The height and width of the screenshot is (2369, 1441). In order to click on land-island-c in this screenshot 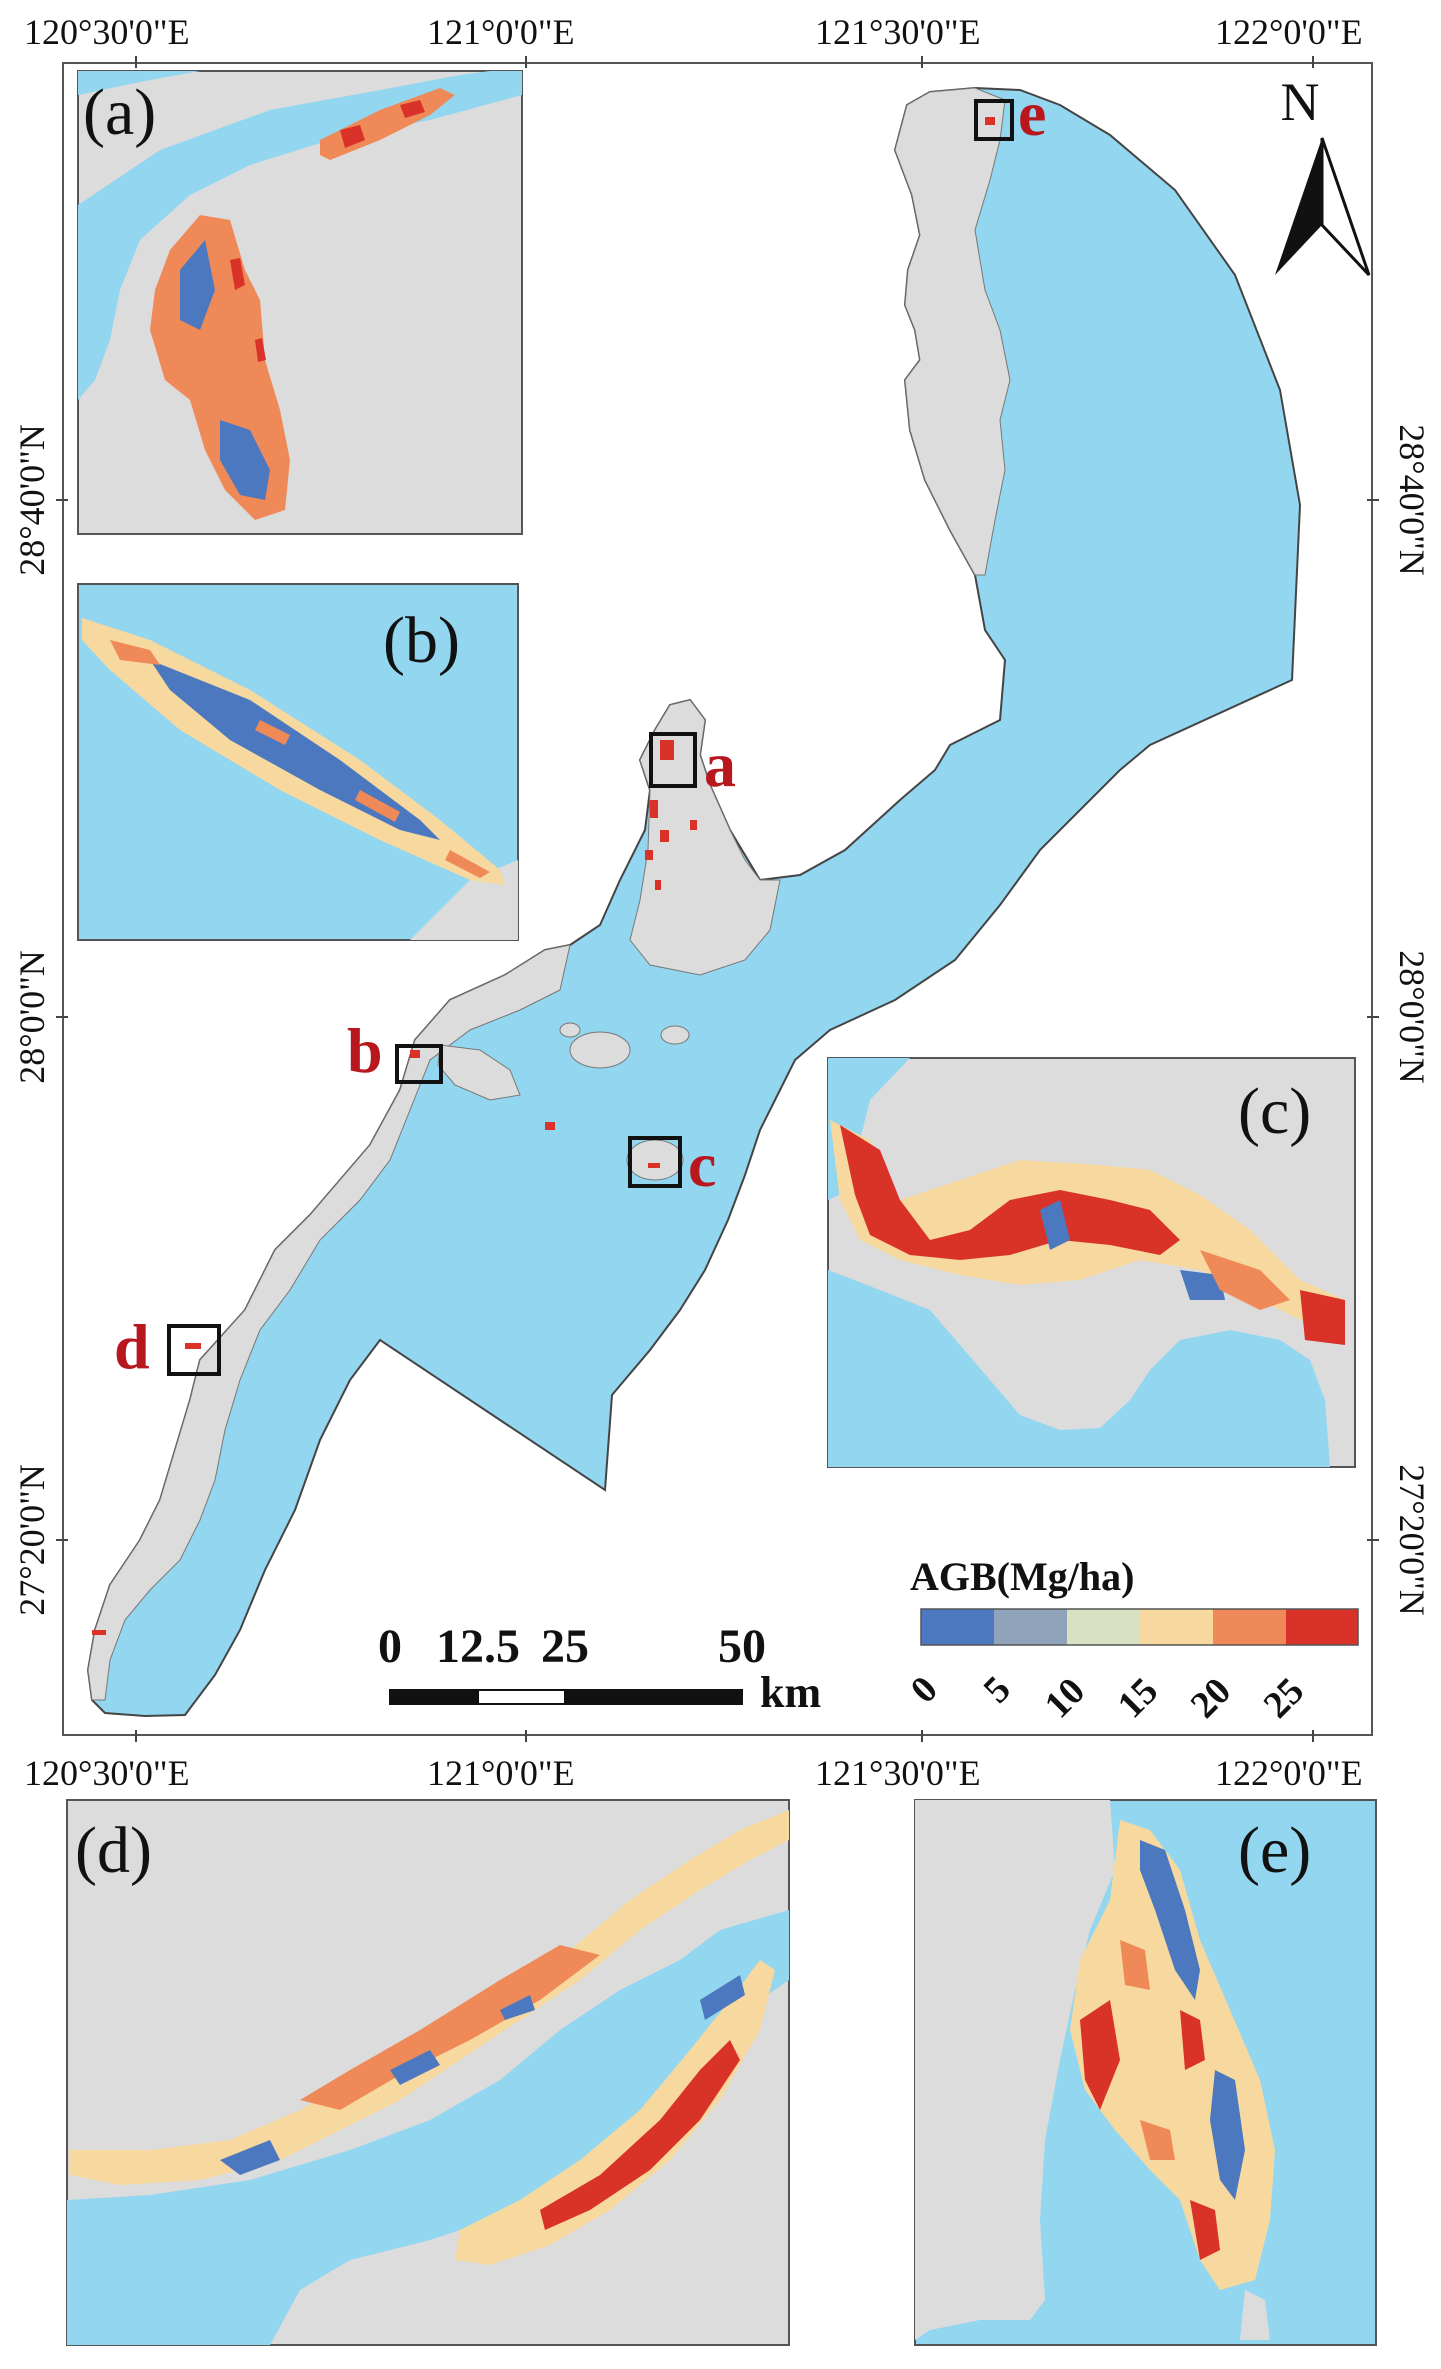, I will do `click(655, 1160)`.